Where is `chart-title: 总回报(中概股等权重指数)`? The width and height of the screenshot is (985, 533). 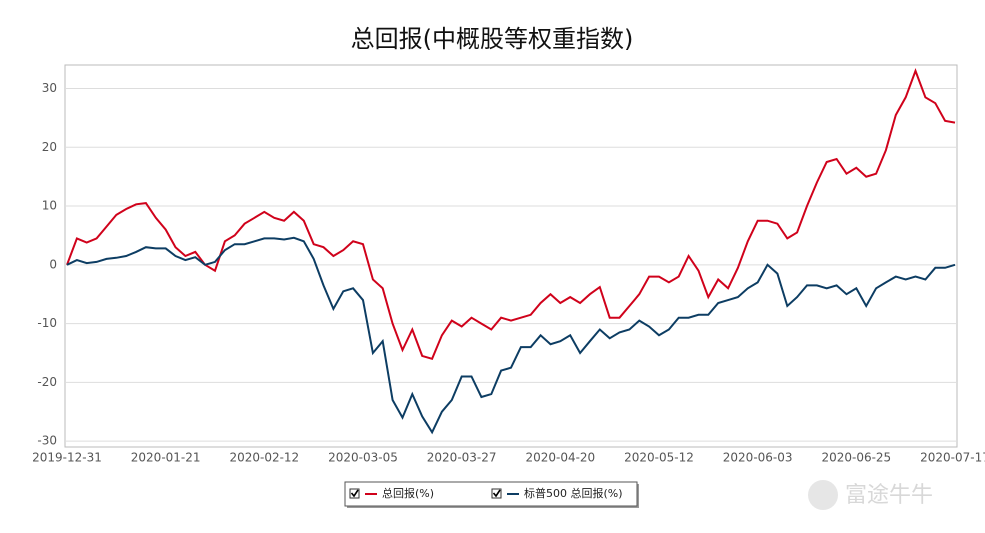
chart-title: 总回报(中概股等权重指数) is located at coordinates (492, 39).